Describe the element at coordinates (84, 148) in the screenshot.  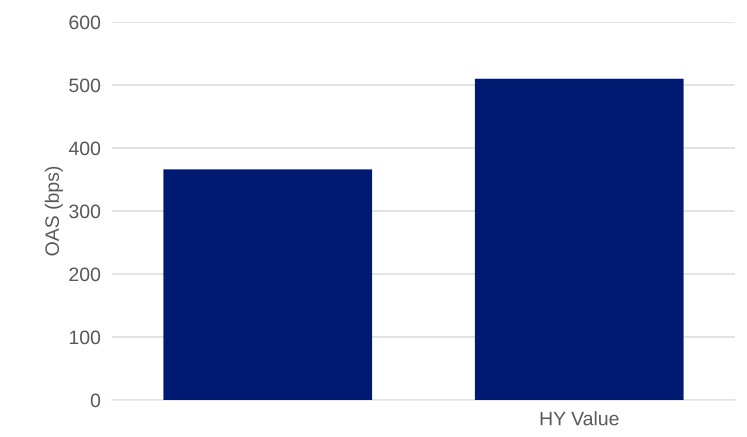
I see `y-tick-label: 400` at that location.